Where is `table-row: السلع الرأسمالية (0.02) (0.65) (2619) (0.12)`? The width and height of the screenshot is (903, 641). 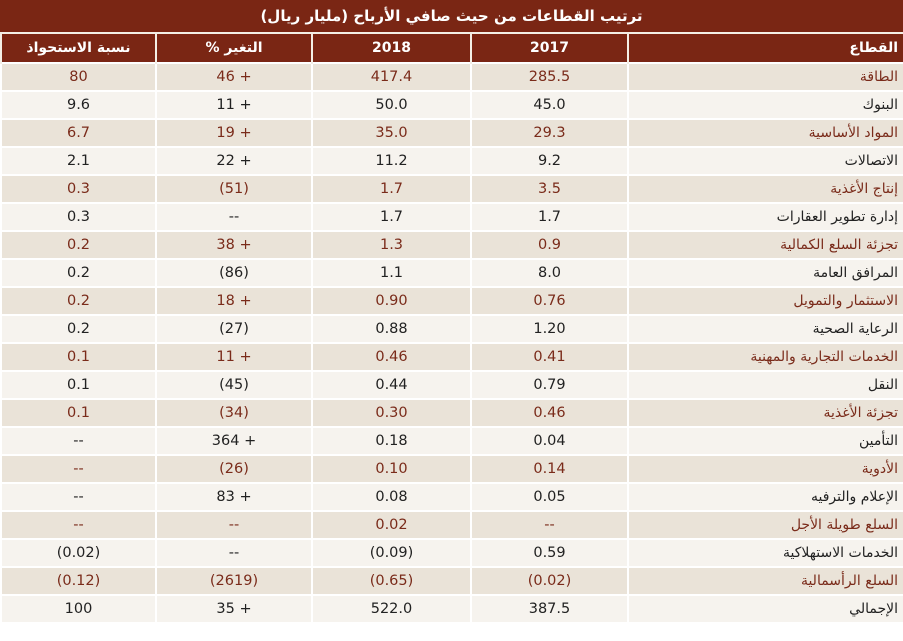 table-row: السلع الرأسمالية (0.02) (0.65) (2619) (0.12) is located at coordinates (451, 580).